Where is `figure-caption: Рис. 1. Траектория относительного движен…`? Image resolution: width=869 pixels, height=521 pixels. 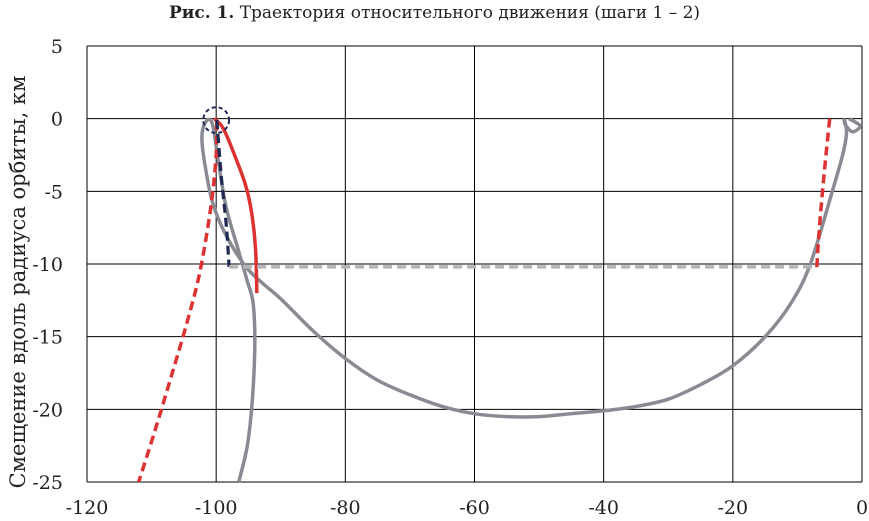
figure-caption: Рис. 1. Траектория относительного движен… is located at coordinates (434, 13).